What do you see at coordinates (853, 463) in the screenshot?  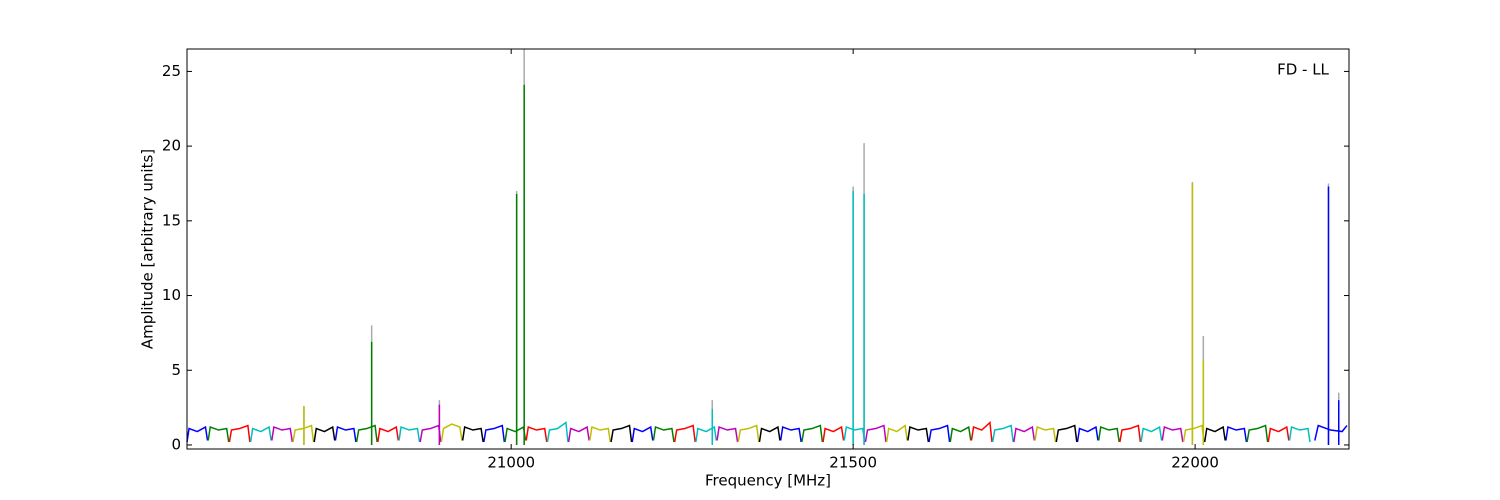 I see `x-tick-label: 21500` at bounding box center [853, 463].